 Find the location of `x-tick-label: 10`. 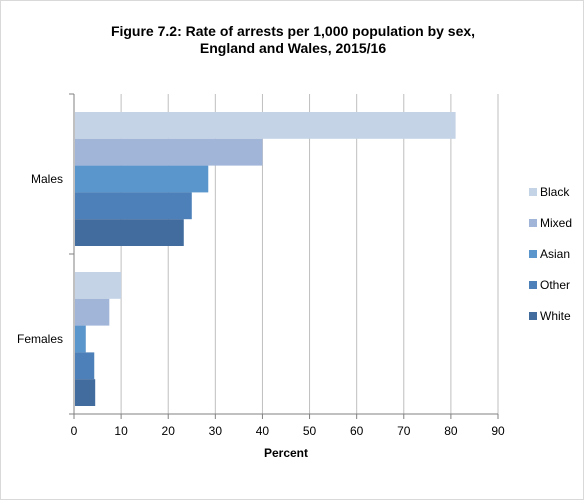

x-tick-label: 10 is located at coordinates (121, 431).